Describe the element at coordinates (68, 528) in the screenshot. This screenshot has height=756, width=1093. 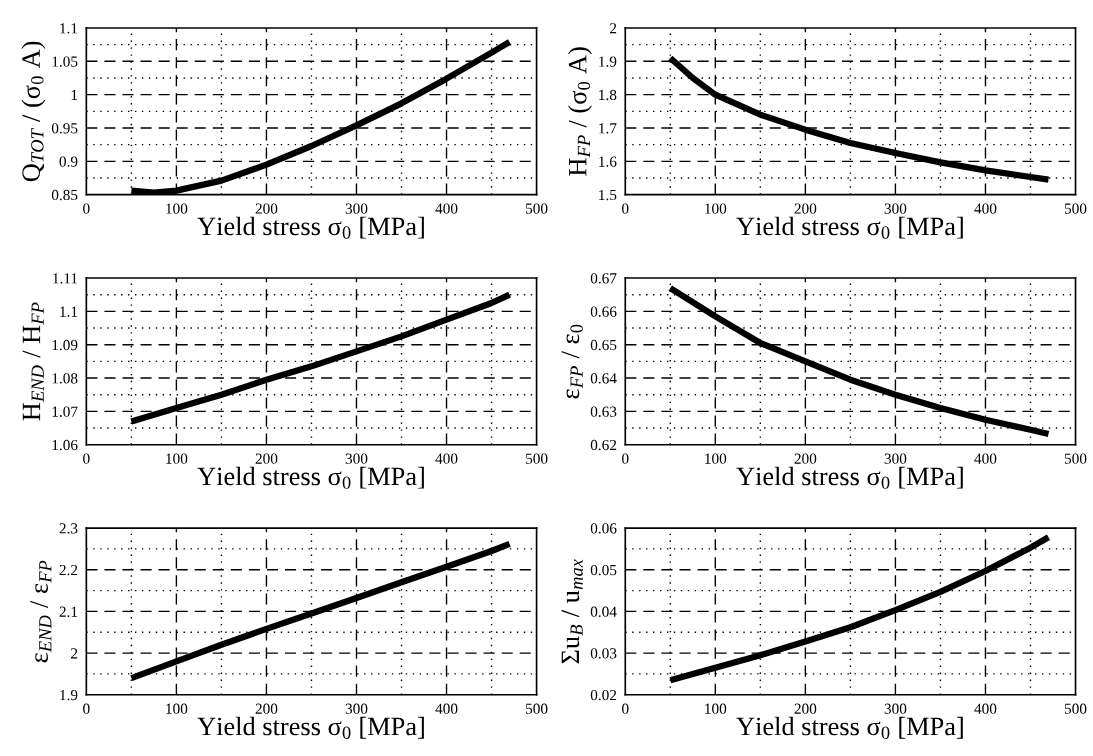
I see `y-tick-label: 2.3` at that location.